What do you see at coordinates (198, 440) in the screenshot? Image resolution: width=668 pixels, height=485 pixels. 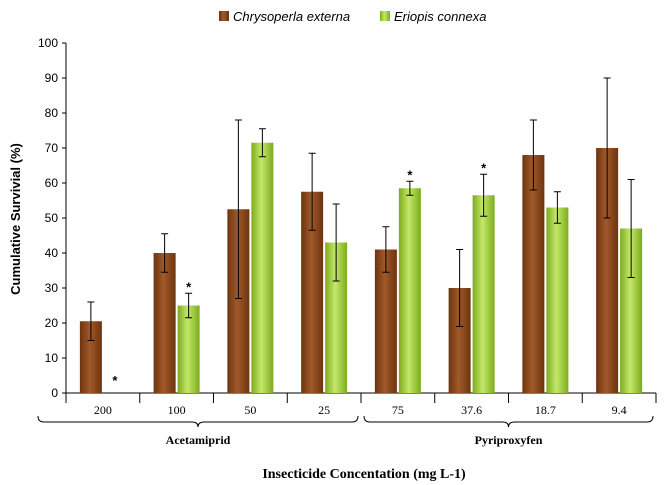 I see `group-label: Acetamiprid` at bounding box center [198, 440].